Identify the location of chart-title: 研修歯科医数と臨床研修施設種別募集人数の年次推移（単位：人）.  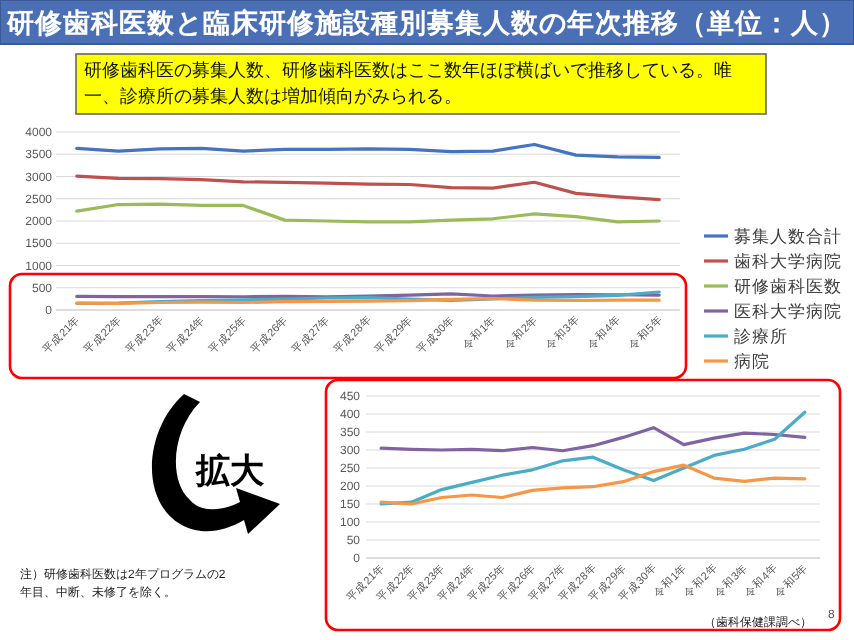
(427, 24).